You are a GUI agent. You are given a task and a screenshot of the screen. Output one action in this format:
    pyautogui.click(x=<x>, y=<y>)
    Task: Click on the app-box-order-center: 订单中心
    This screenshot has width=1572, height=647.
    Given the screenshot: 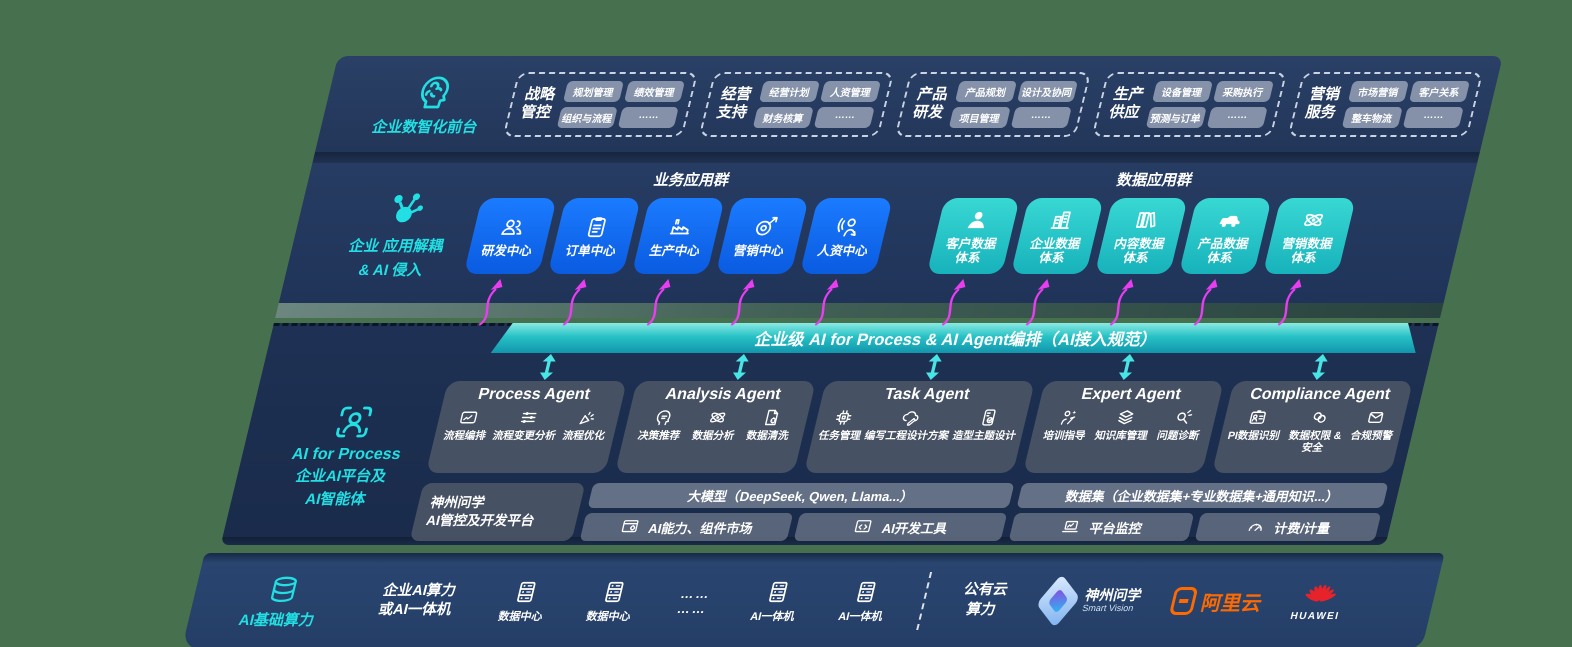 What is the action you would take?
    pyautogui.click(x=594, y=236)
    